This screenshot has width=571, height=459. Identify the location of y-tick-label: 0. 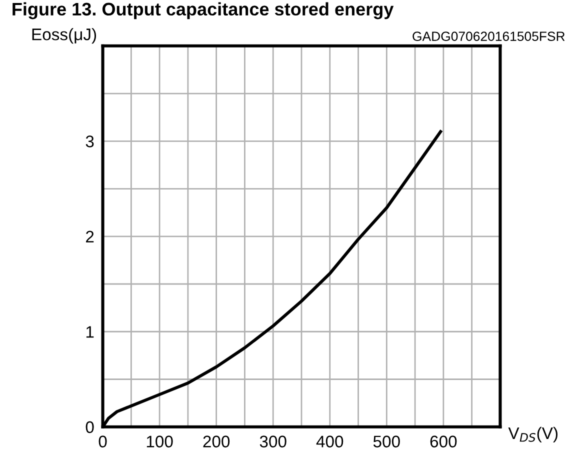
(90, 427).